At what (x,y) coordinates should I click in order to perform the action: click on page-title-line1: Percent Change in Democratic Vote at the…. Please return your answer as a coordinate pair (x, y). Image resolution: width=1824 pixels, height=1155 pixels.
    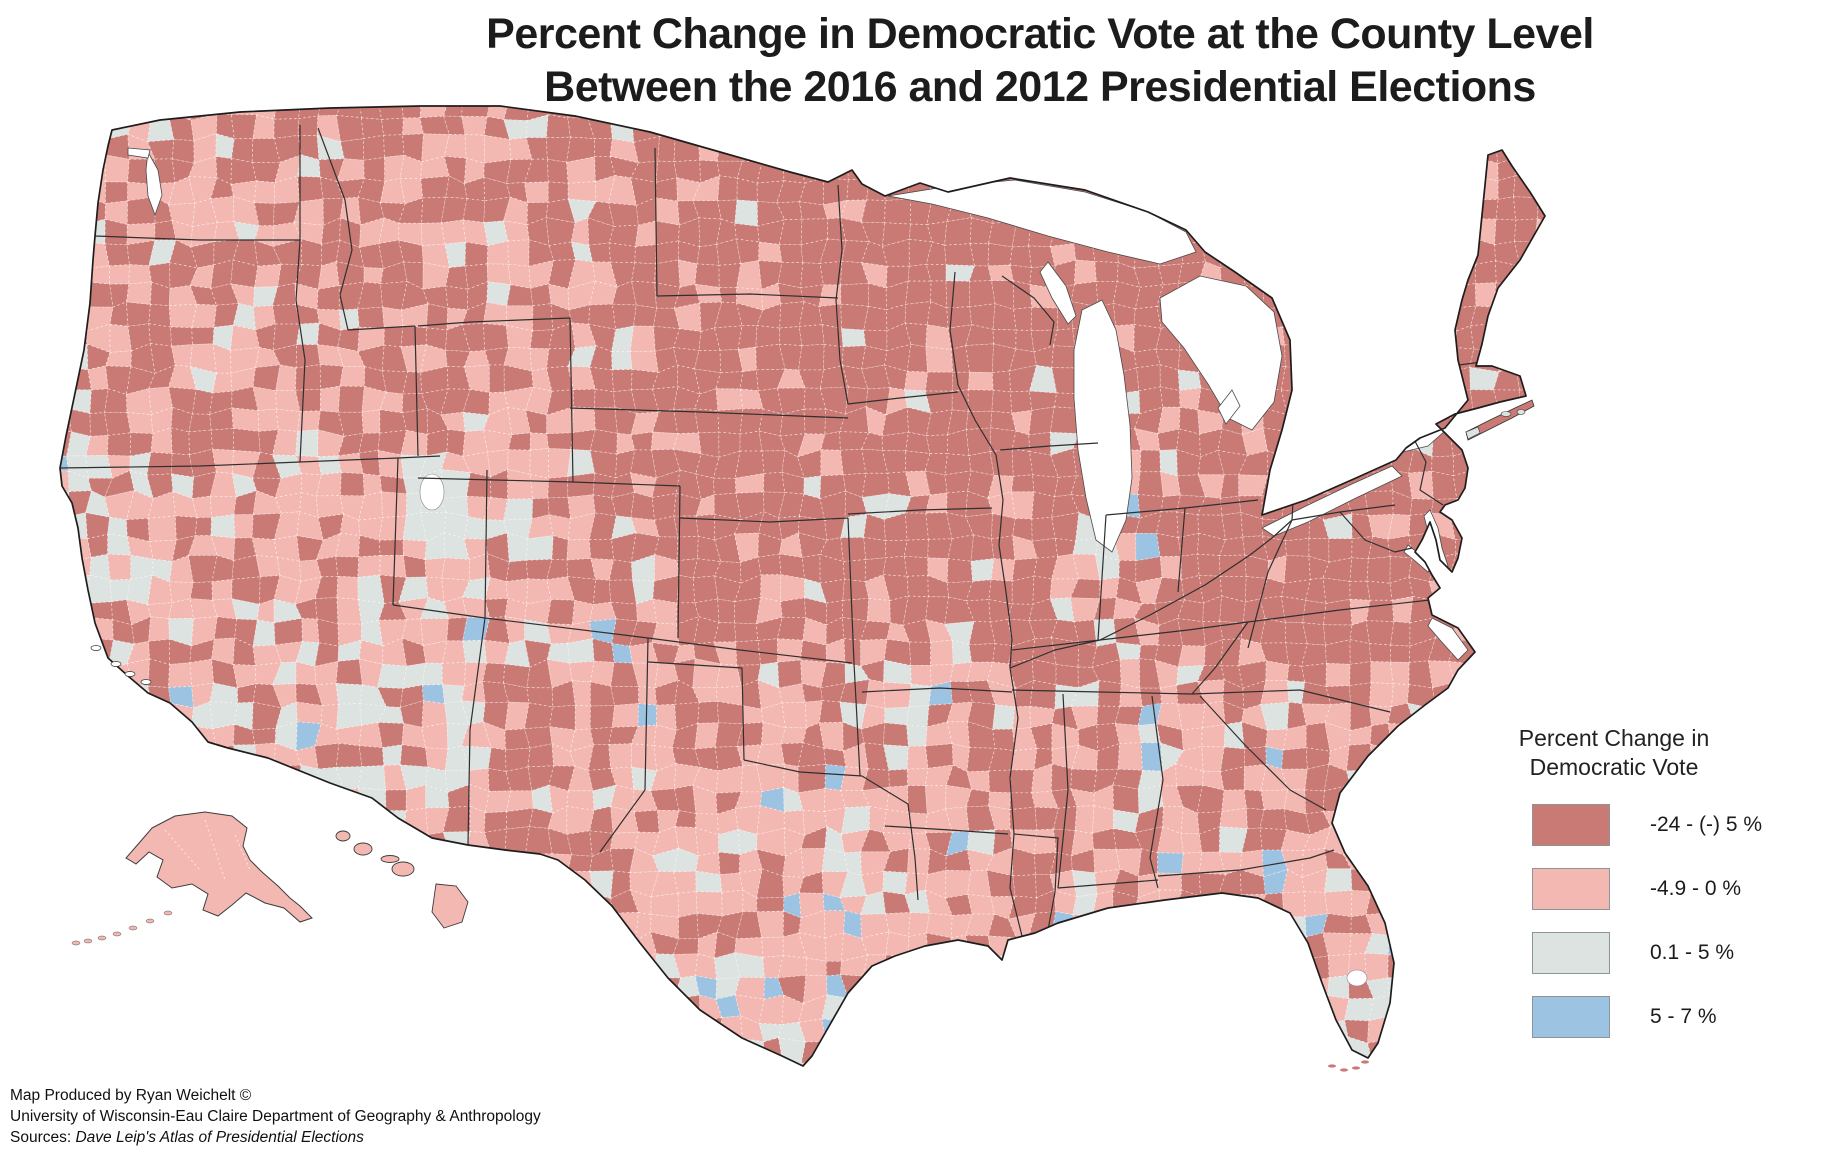
    Looking at the image, I should click on (1040, 34).